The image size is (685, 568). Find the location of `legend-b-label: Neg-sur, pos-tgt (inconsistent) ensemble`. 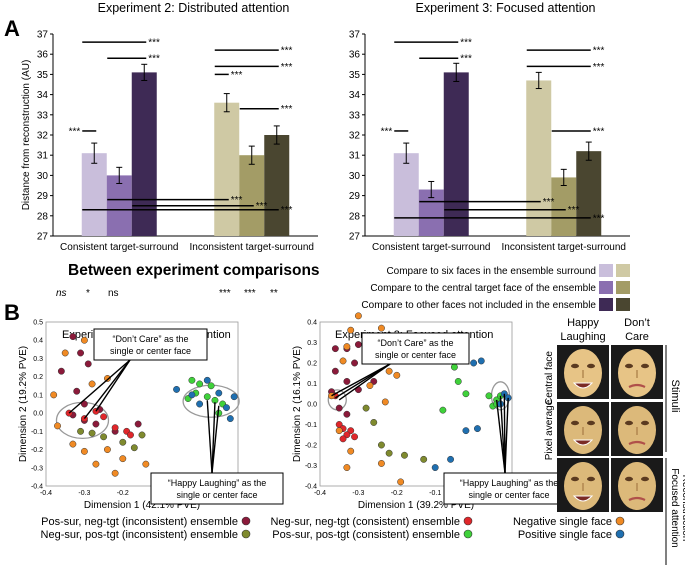

legend-b-label: Neg-sur, pos-tgt (inconsistent) ensemble is located at coordinates (139, 535).